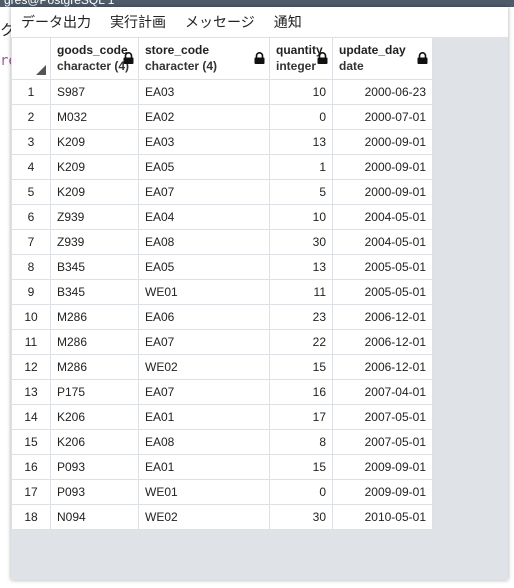 The image size is (514, 588). I want to click on cell-goods-code: Z939, so click(94, 217).